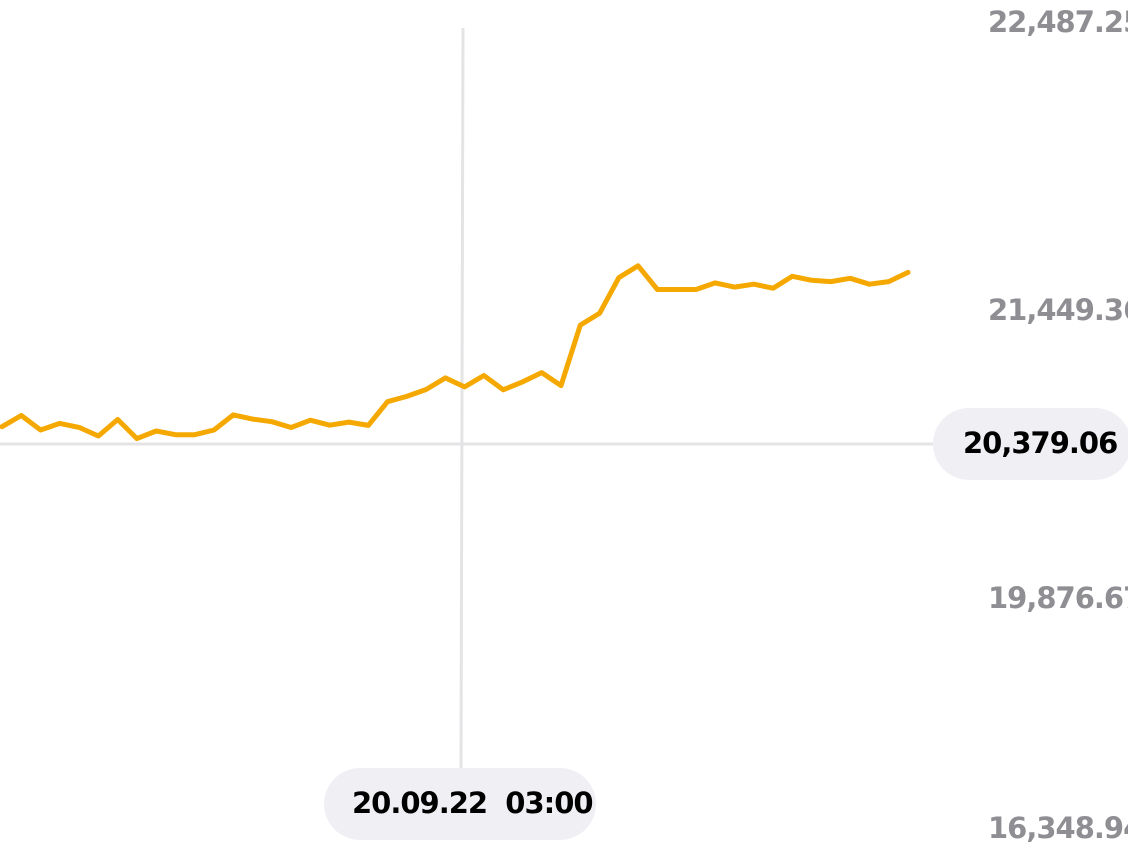 The image size is (1128, 859). I want to click on y-tick-label: 22,487.25, so click(1058, 22).